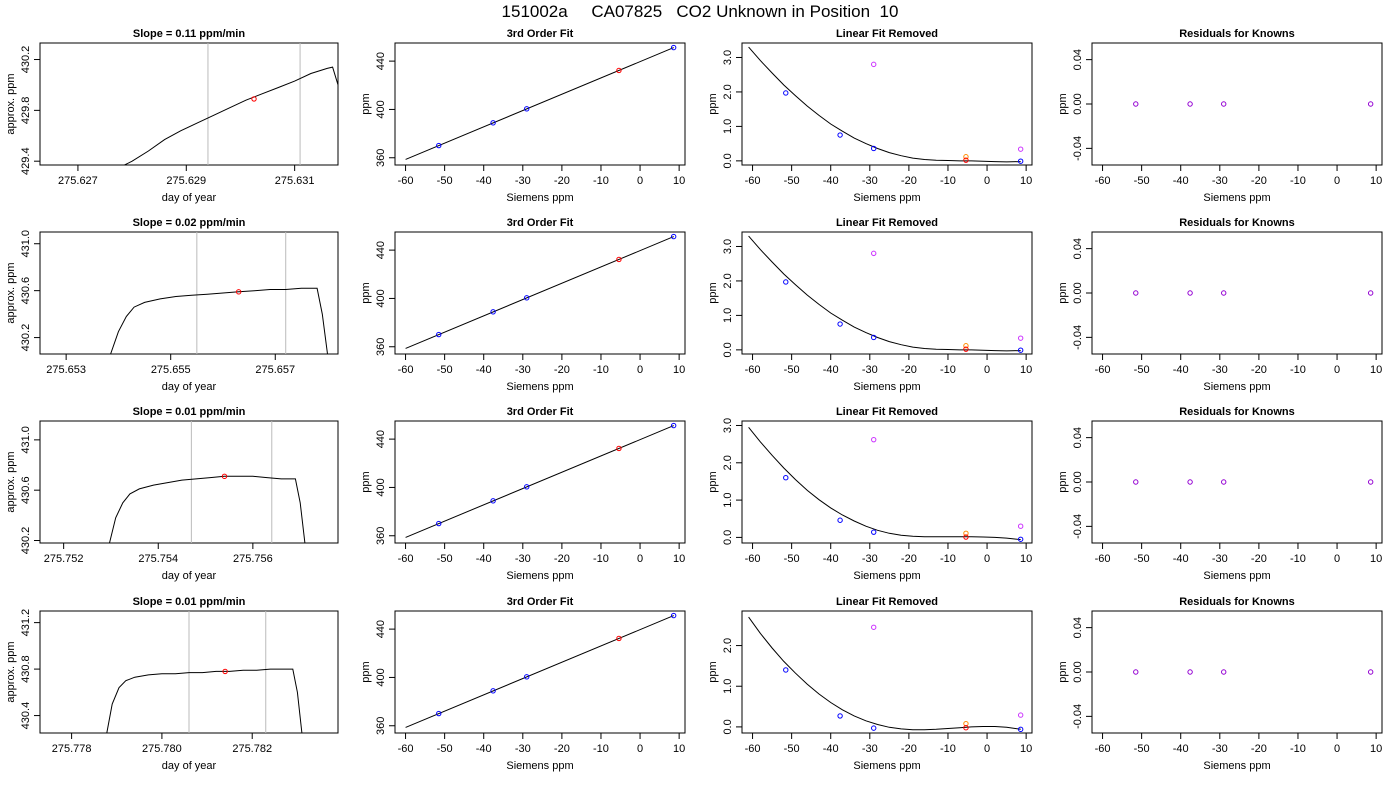 Image resolution: width=1400 pixels, height=800 pixels. What do you see at coordinates (728, 280) in the screenshot?
I see `y-tick-label: 2.0` at bounding box center [728, 280].